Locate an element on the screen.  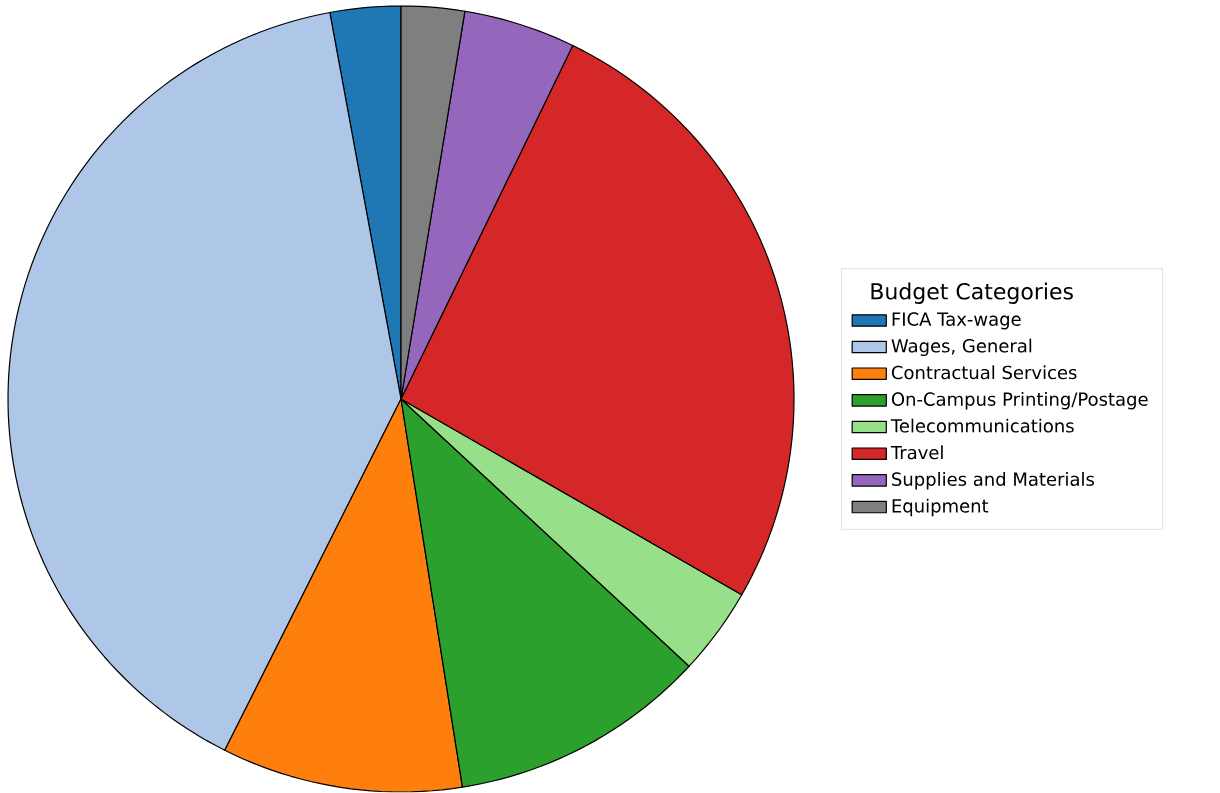
legend-label: Contractual Services is located at coordinates (984, 372).